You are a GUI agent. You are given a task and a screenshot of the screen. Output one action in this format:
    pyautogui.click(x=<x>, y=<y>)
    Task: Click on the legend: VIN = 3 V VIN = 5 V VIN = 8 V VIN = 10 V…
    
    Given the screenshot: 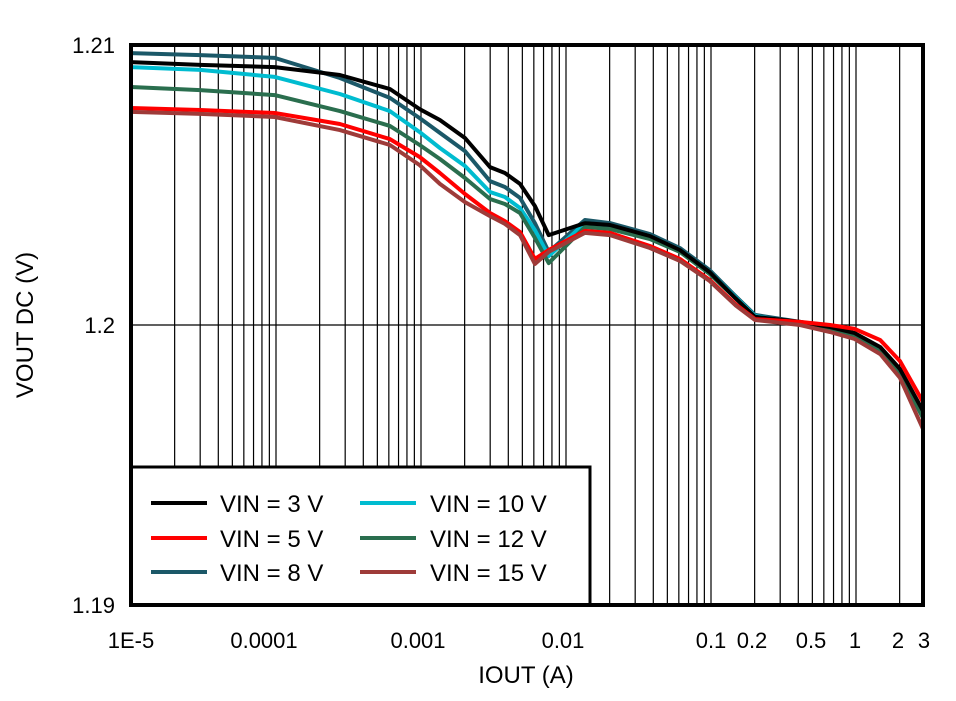 What is the action you would take?
    pyautogui.click(x=360, y=536)
    